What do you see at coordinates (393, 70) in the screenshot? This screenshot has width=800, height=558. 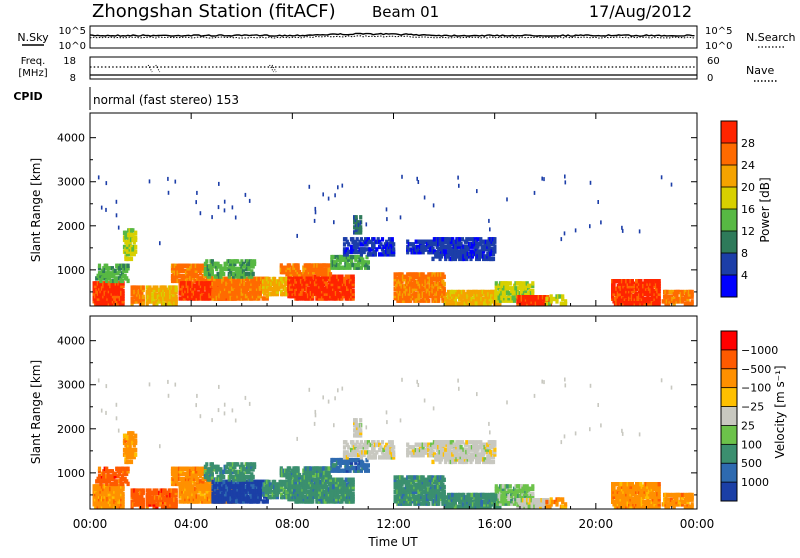 I see `freq-traces` at bounding box center [393, 70].